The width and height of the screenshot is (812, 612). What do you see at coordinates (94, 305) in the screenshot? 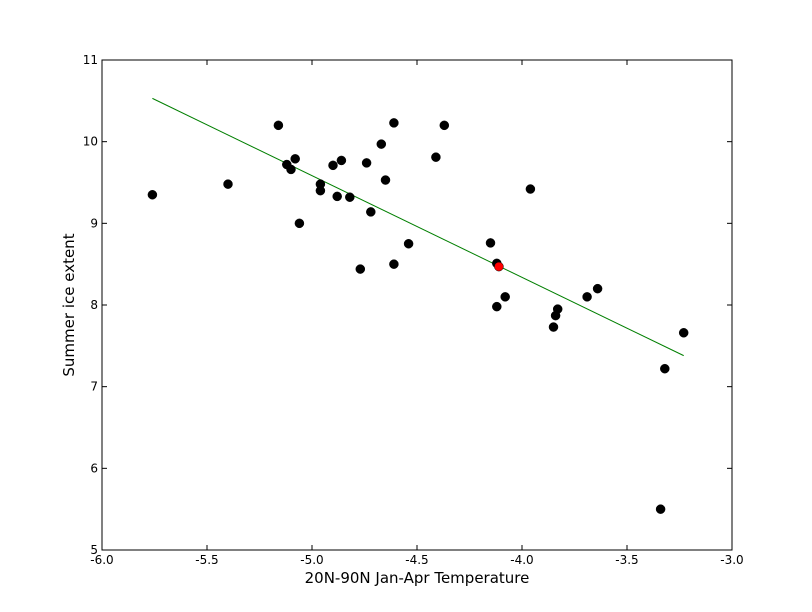
I see `y-tick-label: 8` at bounding box center [94, 305].